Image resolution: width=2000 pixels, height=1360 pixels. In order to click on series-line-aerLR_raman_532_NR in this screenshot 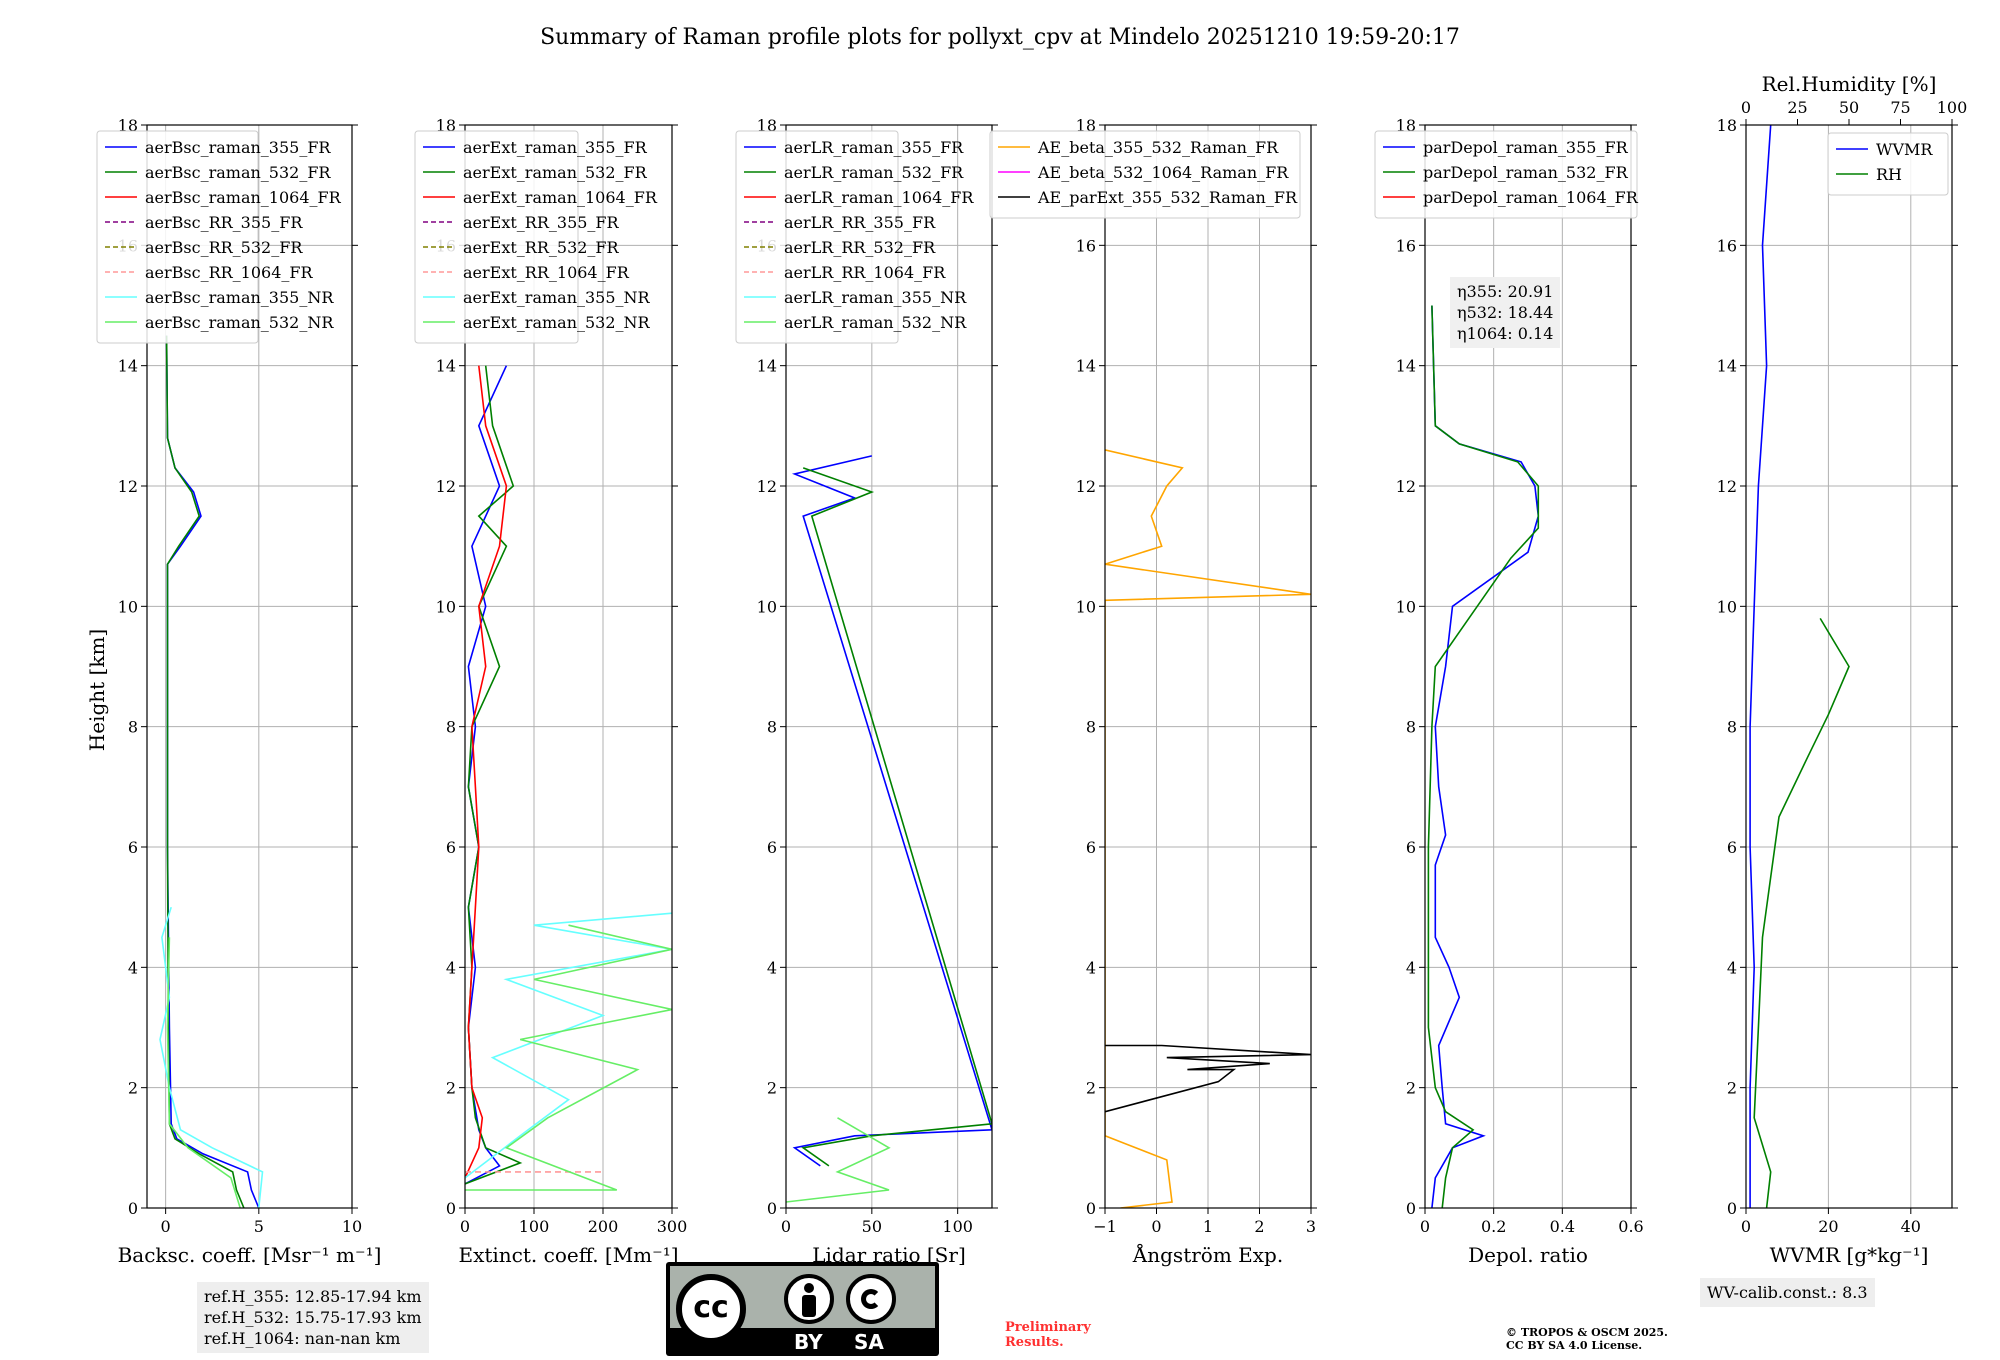, I will do `click(838, 1160)`.